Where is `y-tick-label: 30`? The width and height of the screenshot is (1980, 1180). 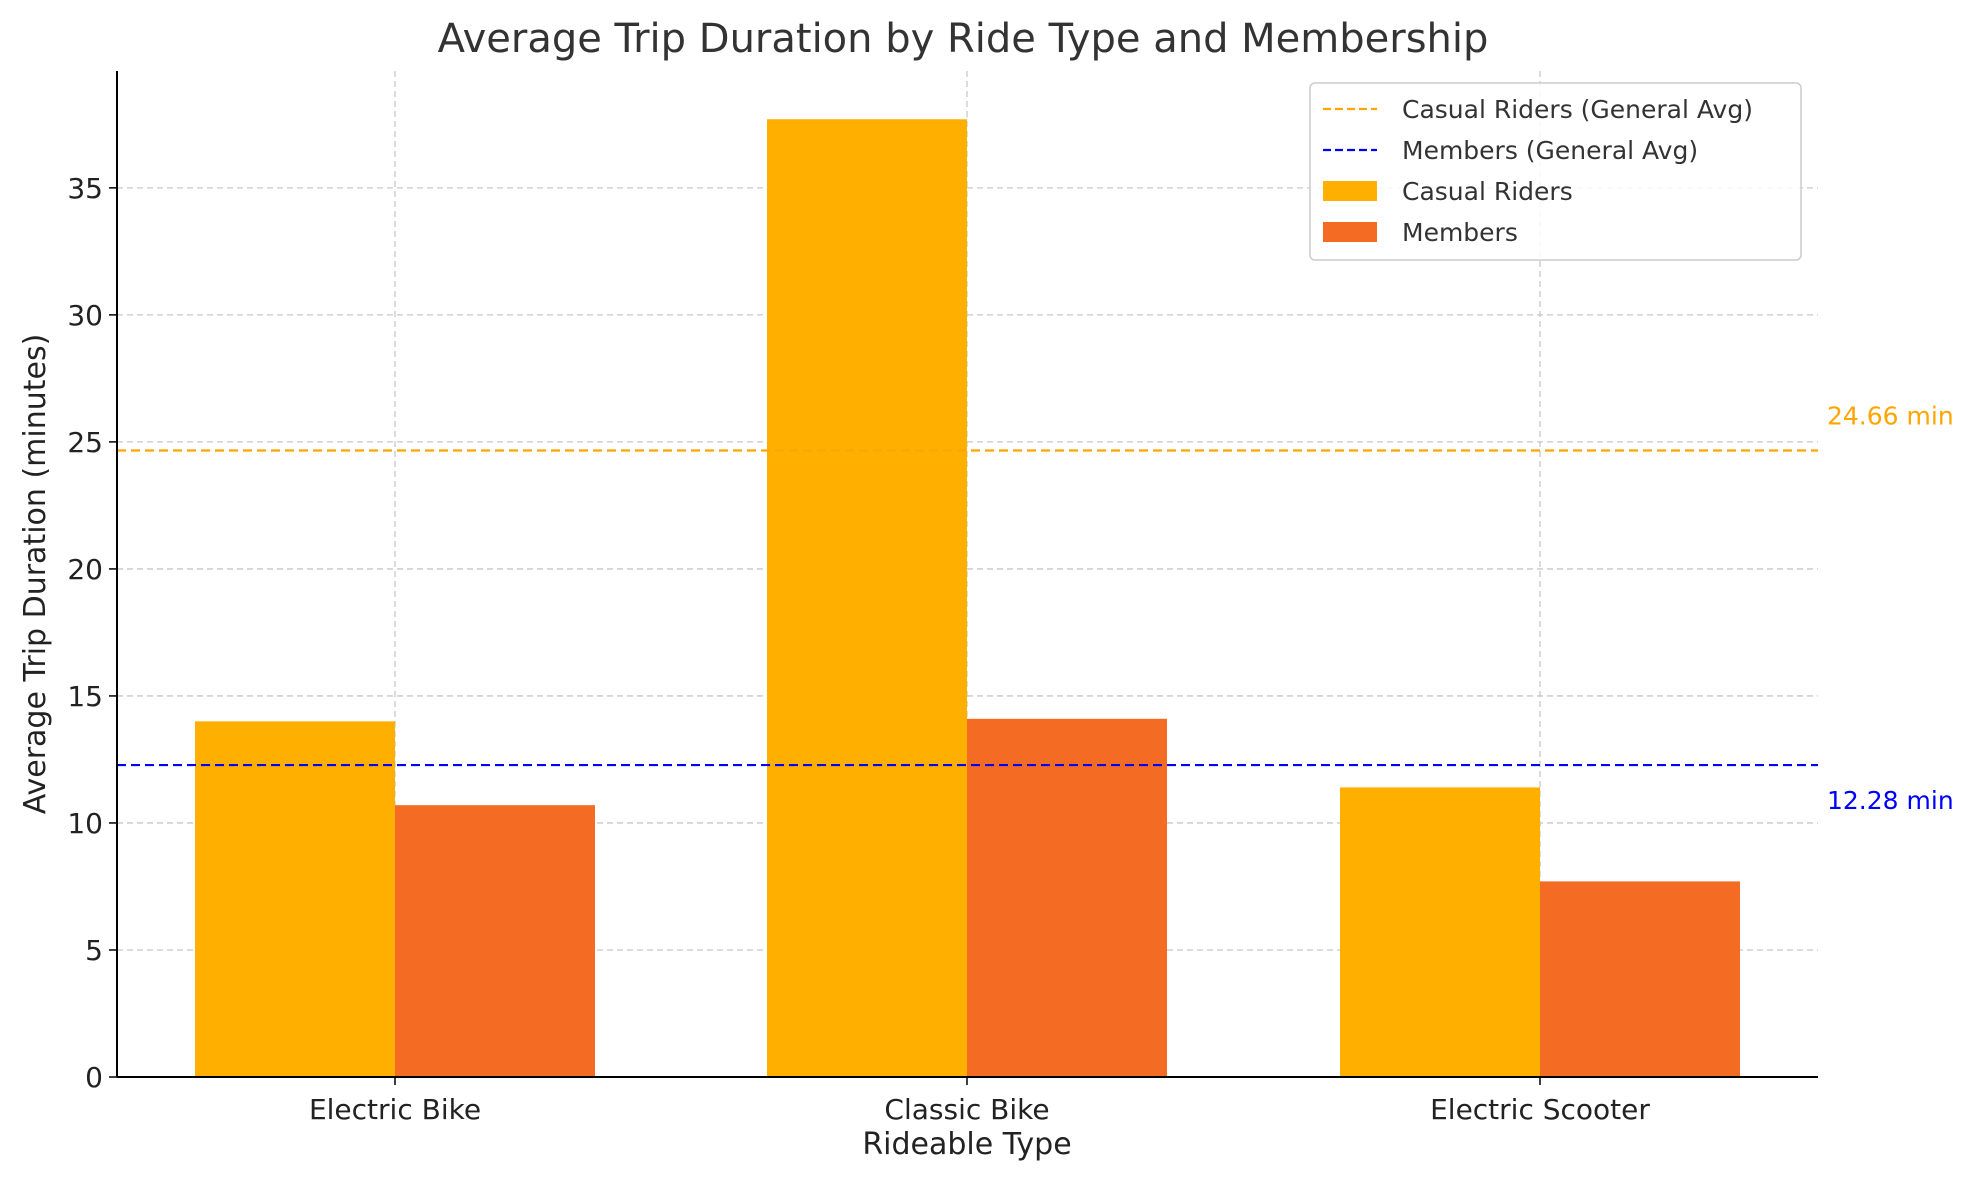
y-tick-label: 30 is located at coordinates (85, 315).